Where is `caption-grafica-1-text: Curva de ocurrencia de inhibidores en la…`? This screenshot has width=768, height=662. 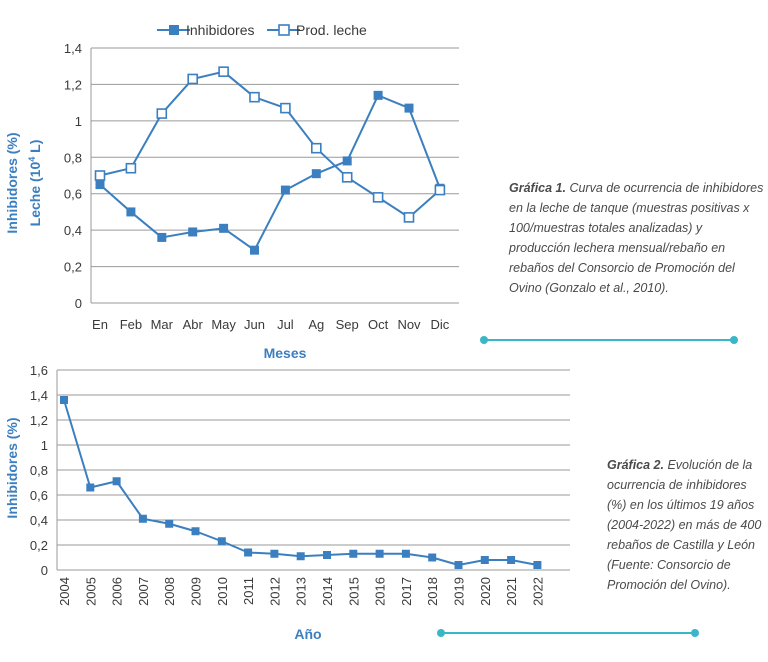 caption-grafica-1-text: Curva de ocurrencia de inhibidores en la… is located at coordinates (636, 238).